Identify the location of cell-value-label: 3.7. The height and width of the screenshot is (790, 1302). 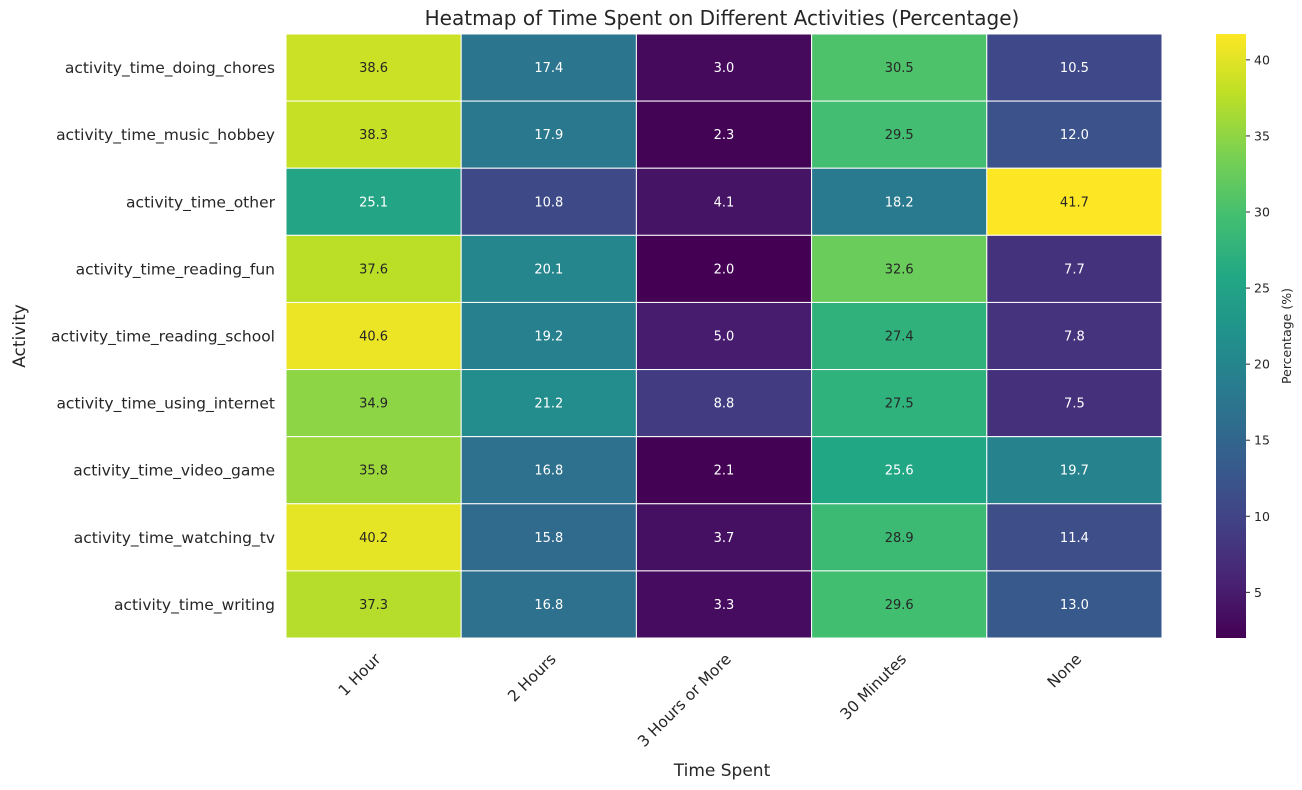
(724, 538).